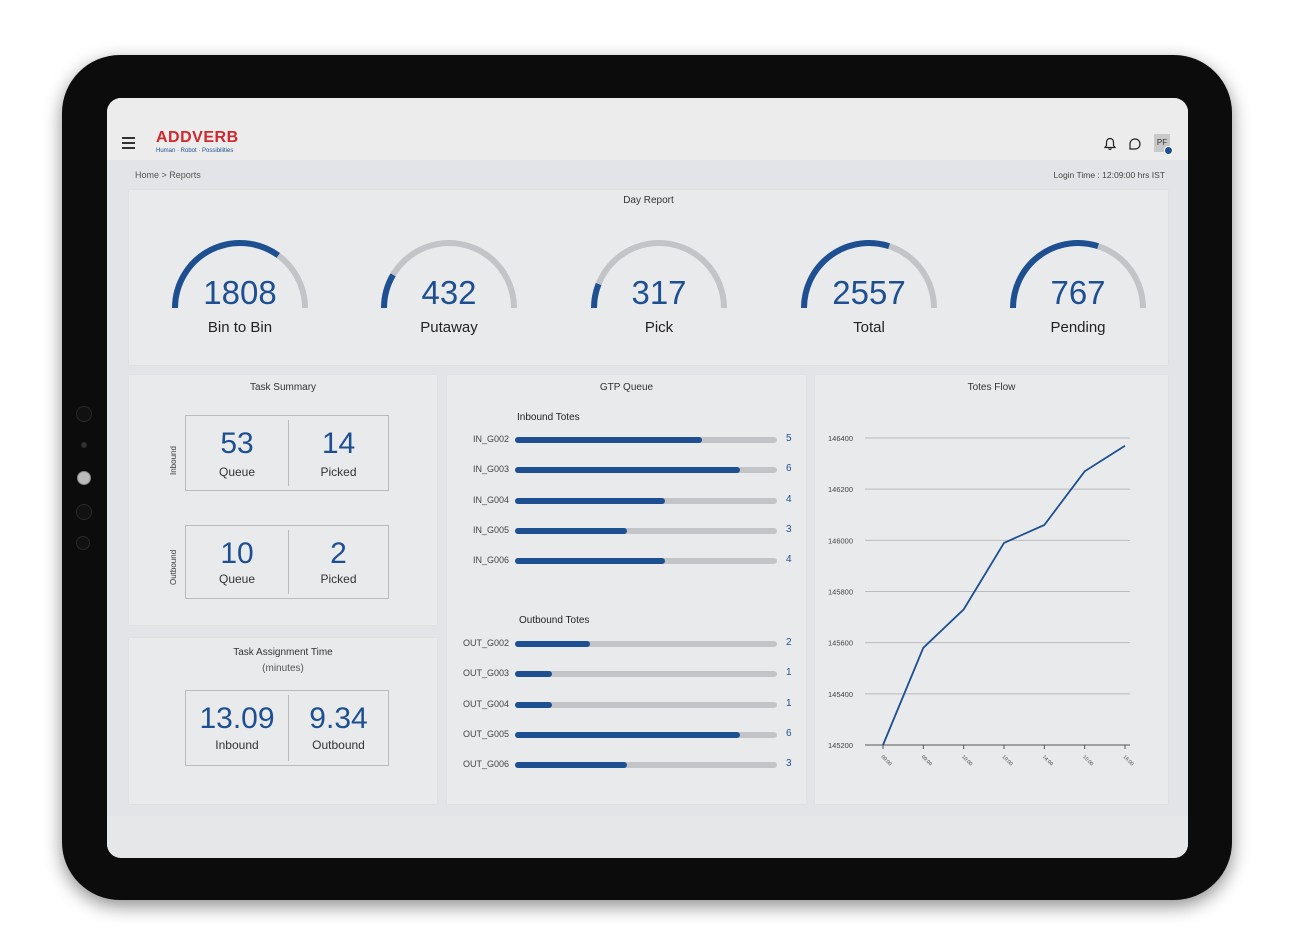 The image size is (1302, 952). Describe the element at coordinates (485, 673) in the screenshot. I see `queue-row-label: OUT_G003` at that location.